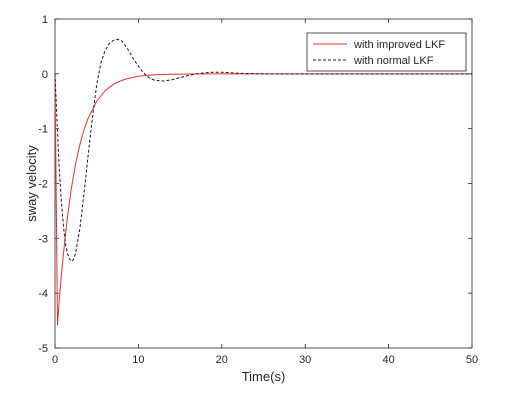 Image resolution: width=517 pixels, height=402 pixels. I want to click on legend-label-normal-lkf: with normal LKF, so click(393, 61).